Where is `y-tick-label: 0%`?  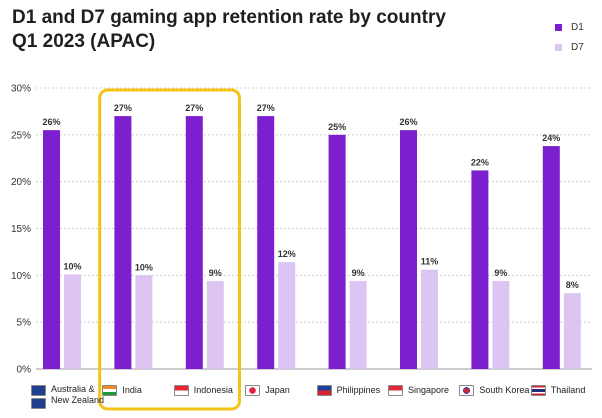
y-tick-label: 0% is located at coordinates (24, 370).